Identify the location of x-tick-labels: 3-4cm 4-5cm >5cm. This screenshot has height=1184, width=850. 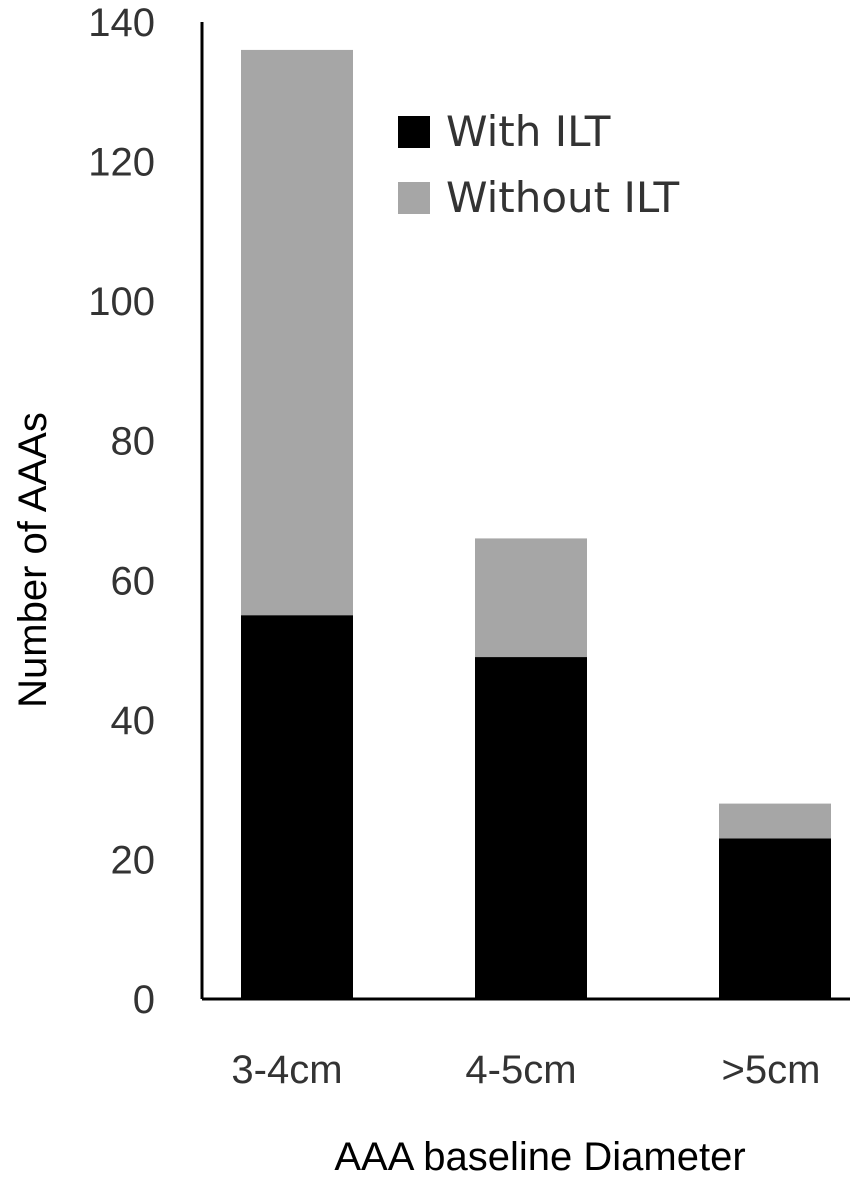
(525, 1070).